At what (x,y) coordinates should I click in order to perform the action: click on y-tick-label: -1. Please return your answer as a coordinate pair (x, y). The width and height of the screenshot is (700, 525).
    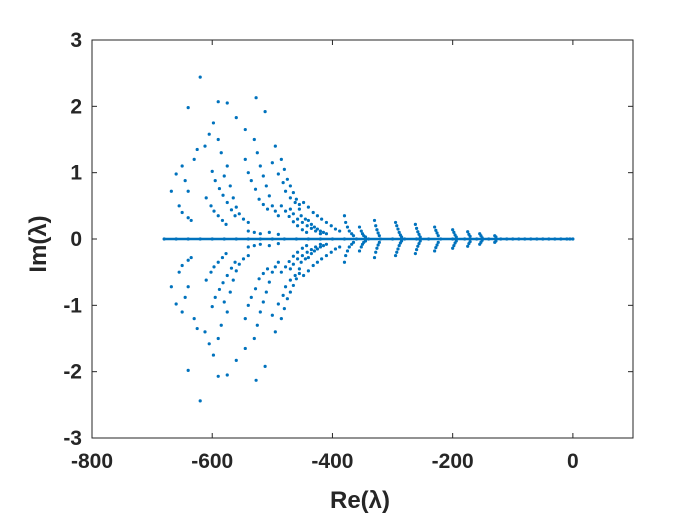
    Looking at the image, I should click on (72, 305).